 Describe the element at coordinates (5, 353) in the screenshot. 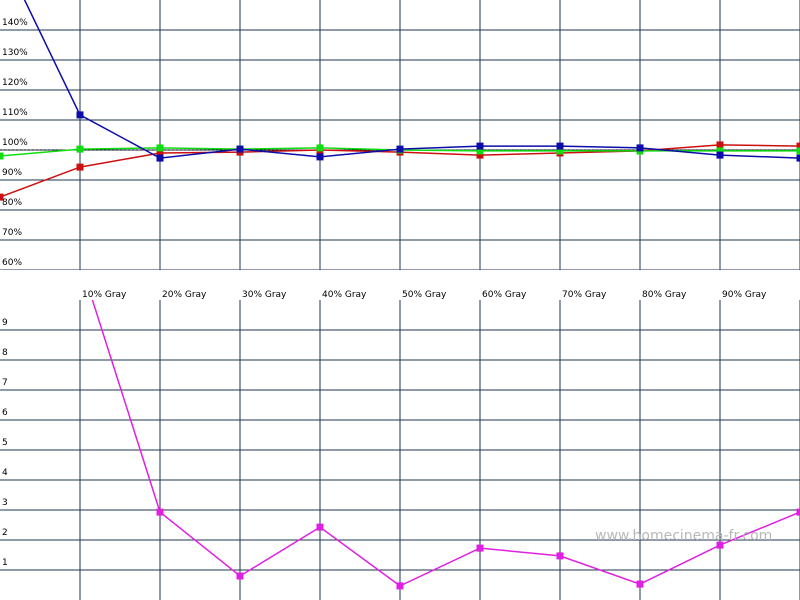

I see `y-tick-label: 8` at that location.